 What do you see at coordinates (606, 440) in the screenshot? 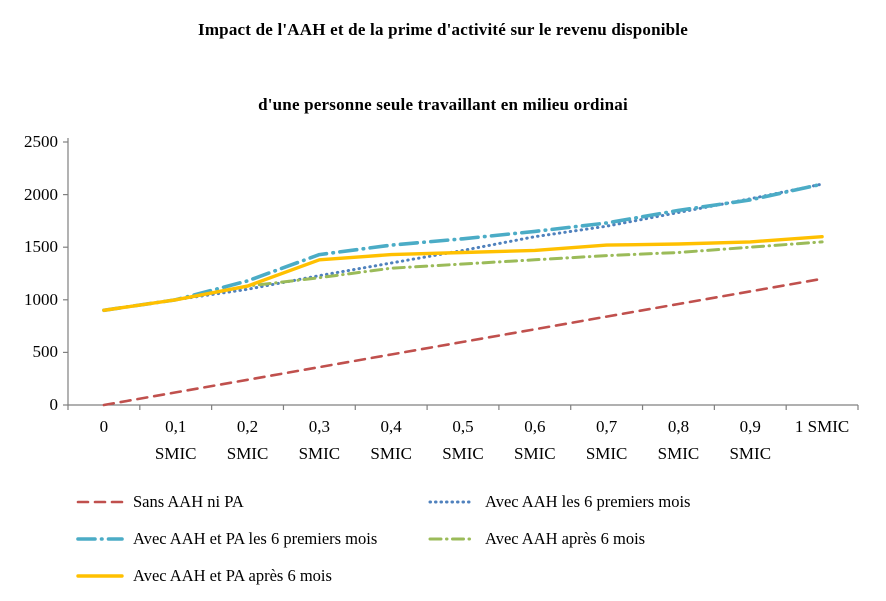
I see `x-axis-tick-label: 0,7 SMIC` at bounding box center [606, 440].